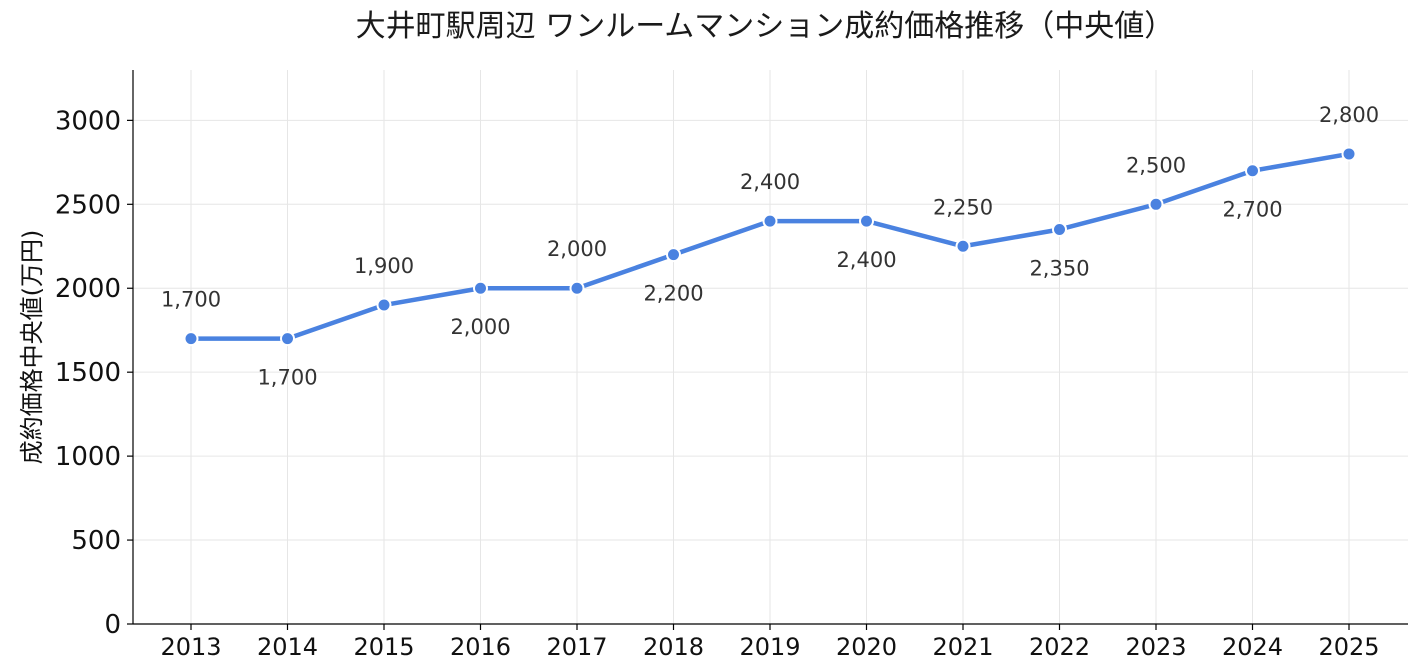 The height and width of the screenshot is (671, 1418). I want to click on x-tick-label: 2025, so click(1348, 647).